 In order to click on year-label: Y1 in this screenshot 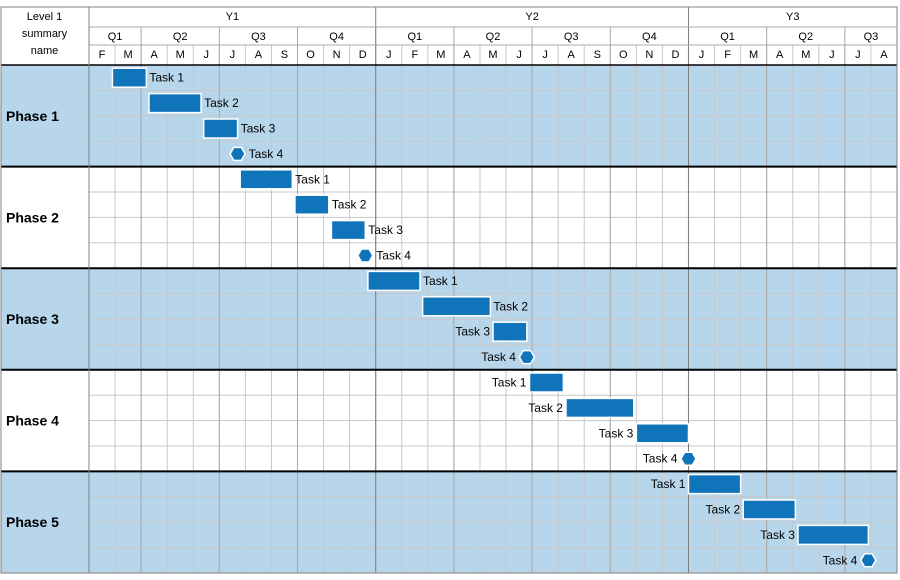, I will do `click(232, 17)`.